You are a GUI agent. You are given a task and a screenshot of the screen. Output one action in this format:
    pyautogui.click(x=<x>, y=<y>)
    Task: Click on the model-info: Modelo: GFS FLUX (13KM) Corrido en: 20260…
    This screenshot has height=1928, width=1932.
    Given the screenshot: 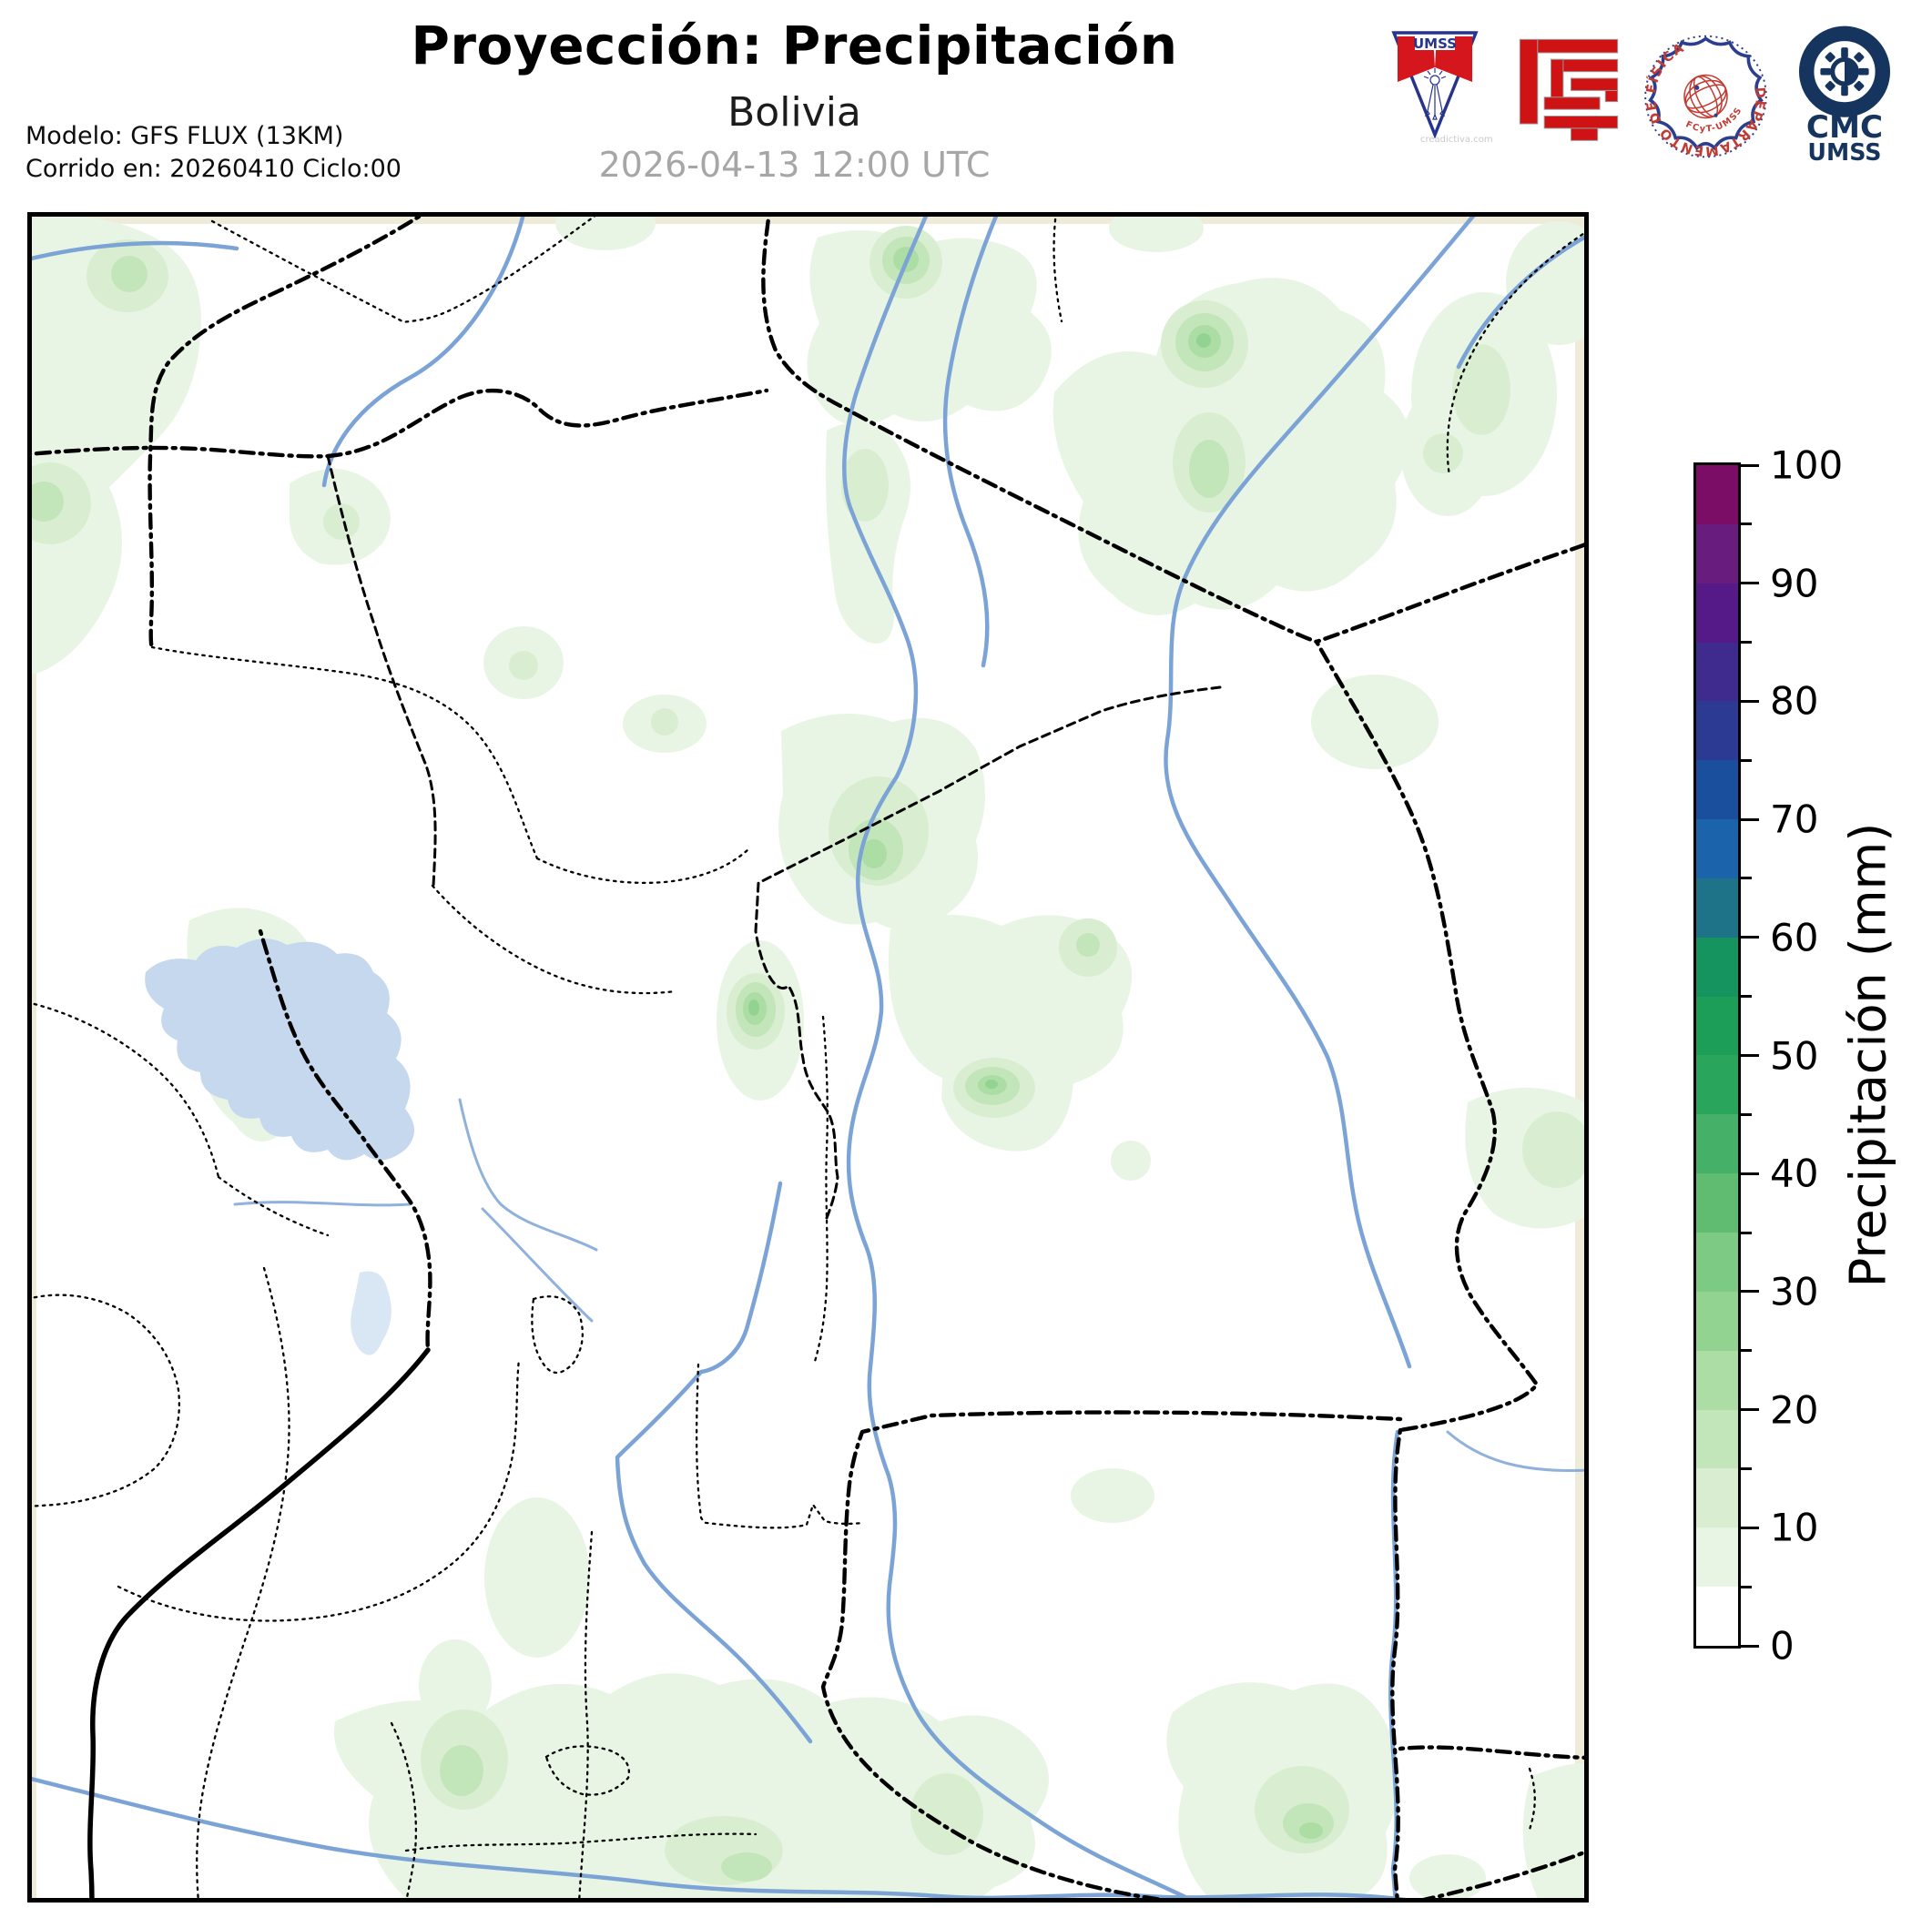 What is the action you would take?
    pyautogui.click(x=214, y=153)
    